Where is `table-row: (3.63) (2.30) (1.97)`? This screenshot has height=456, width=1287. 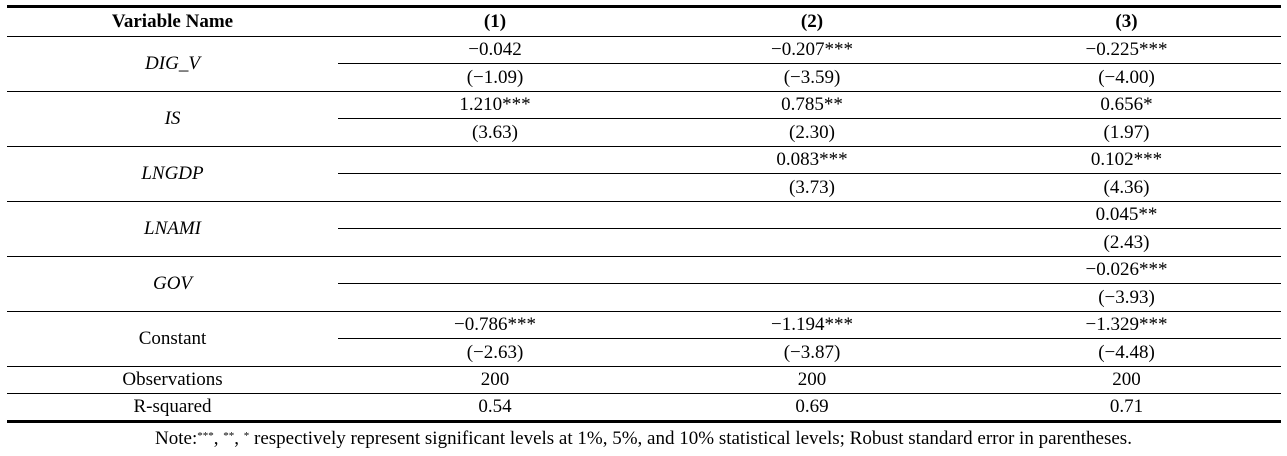 table-row: (3.63) (2.30) (1.97) is located at coordinates (644, 132).